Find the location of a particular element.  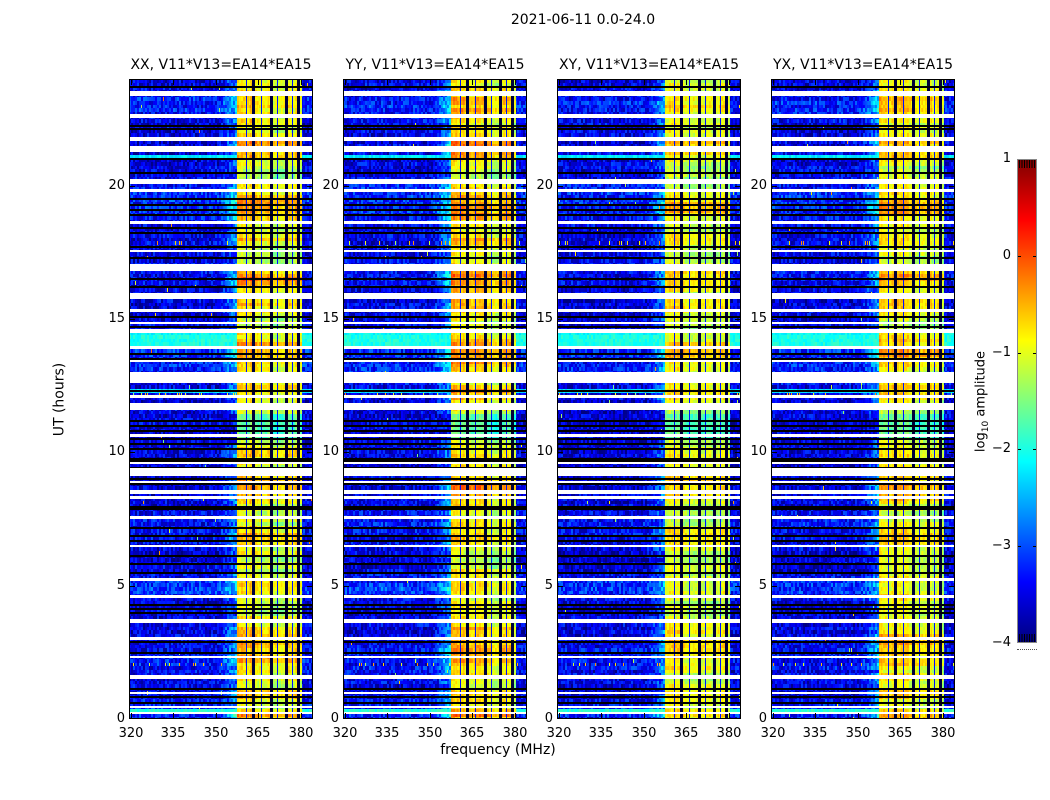

spectrogram-panel-yx is located at coordinates (863, 399).